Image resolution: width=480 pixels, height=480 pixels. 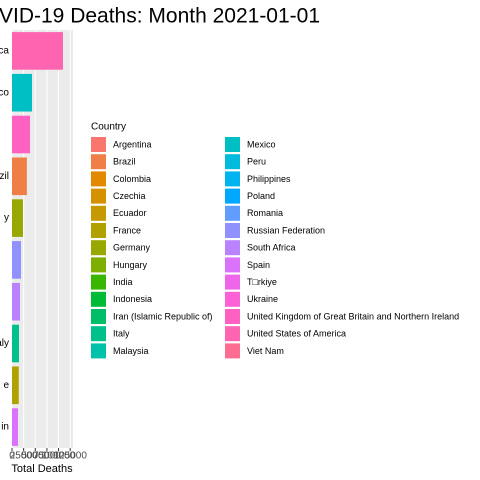 I want to click on legend-label: Italy, so click(x=121, y=334).